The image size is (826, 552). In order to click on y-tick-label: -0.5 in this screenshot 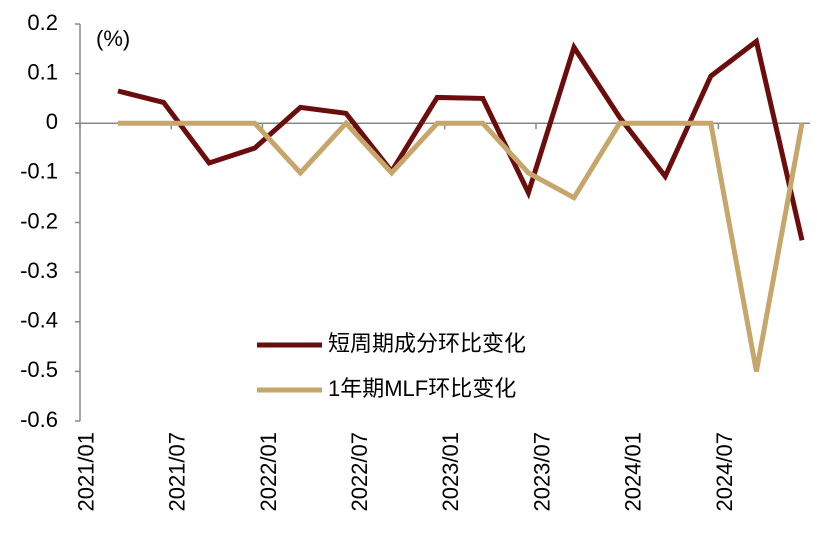, I will do `click(39, 369)`.